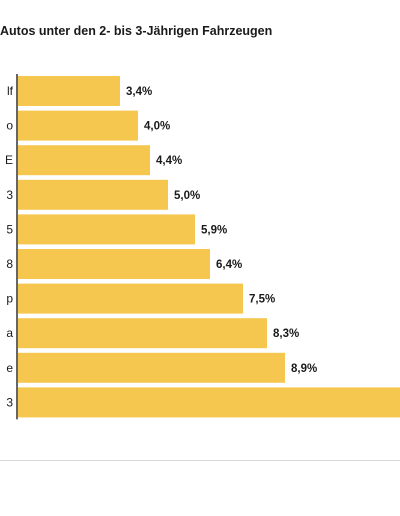 The width and height of the screenshot is (400, 516). What do you see at coordinates (200, 460) in the screenshot?
I see `footer-divider` at bounding box center [200, 460].